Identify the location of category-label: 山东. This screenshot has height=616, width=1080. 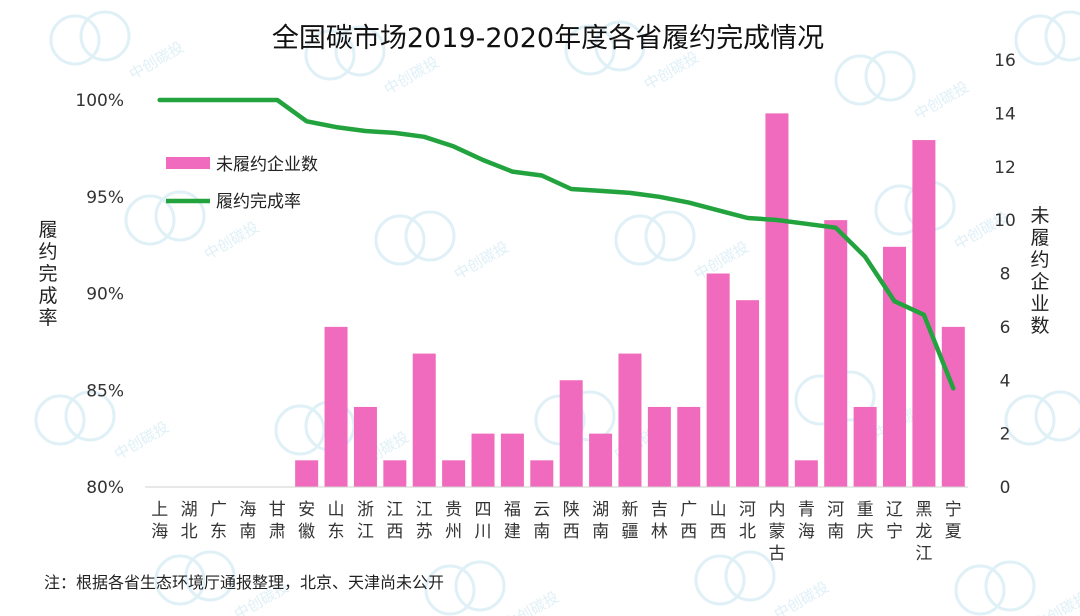
(336, 521).